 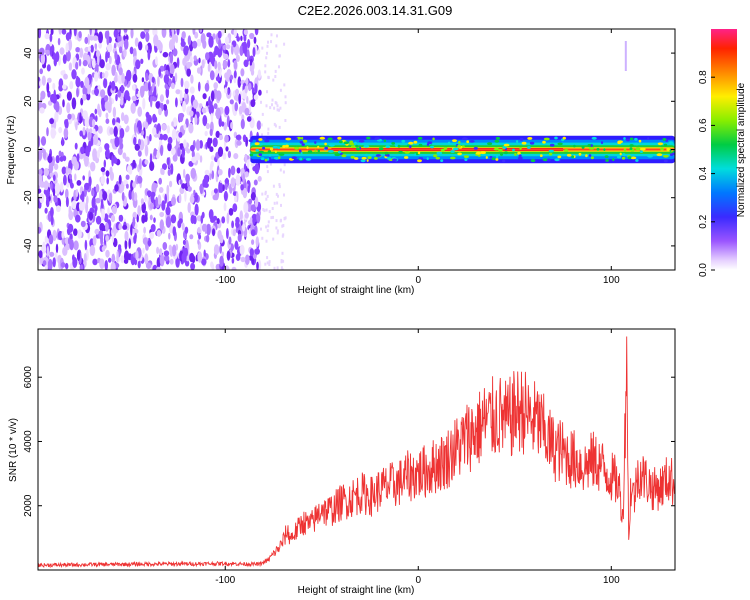 What do you see at coordinates (11, 150) in the screenshot?
I see `spectrogram-y-label: Frequency (Hz)` at bounding box center [11, 150].